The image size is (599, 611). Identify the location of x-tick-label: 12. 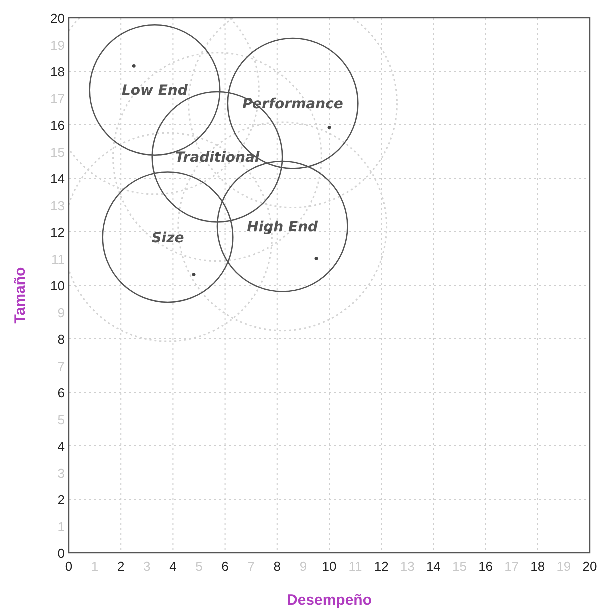
(381, 566).